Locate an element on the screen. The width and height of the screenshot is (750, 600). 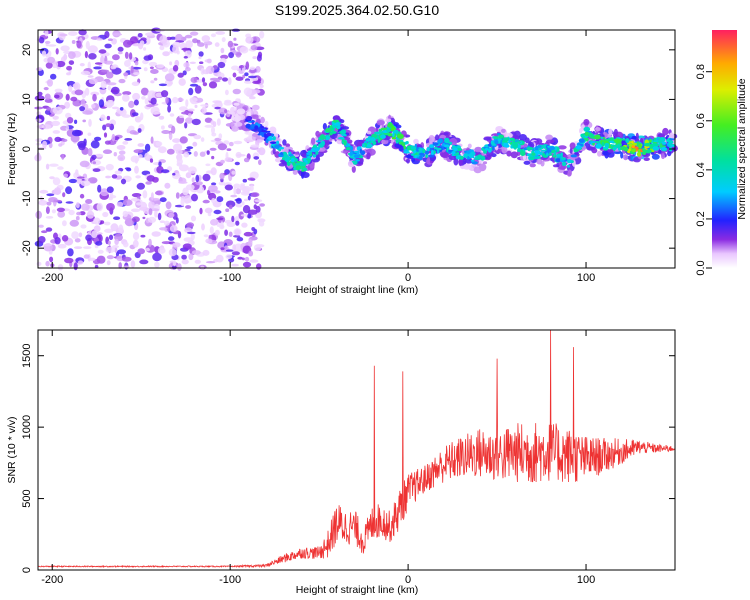
y-tick-label: -20 is located at coordinates (27, 248).